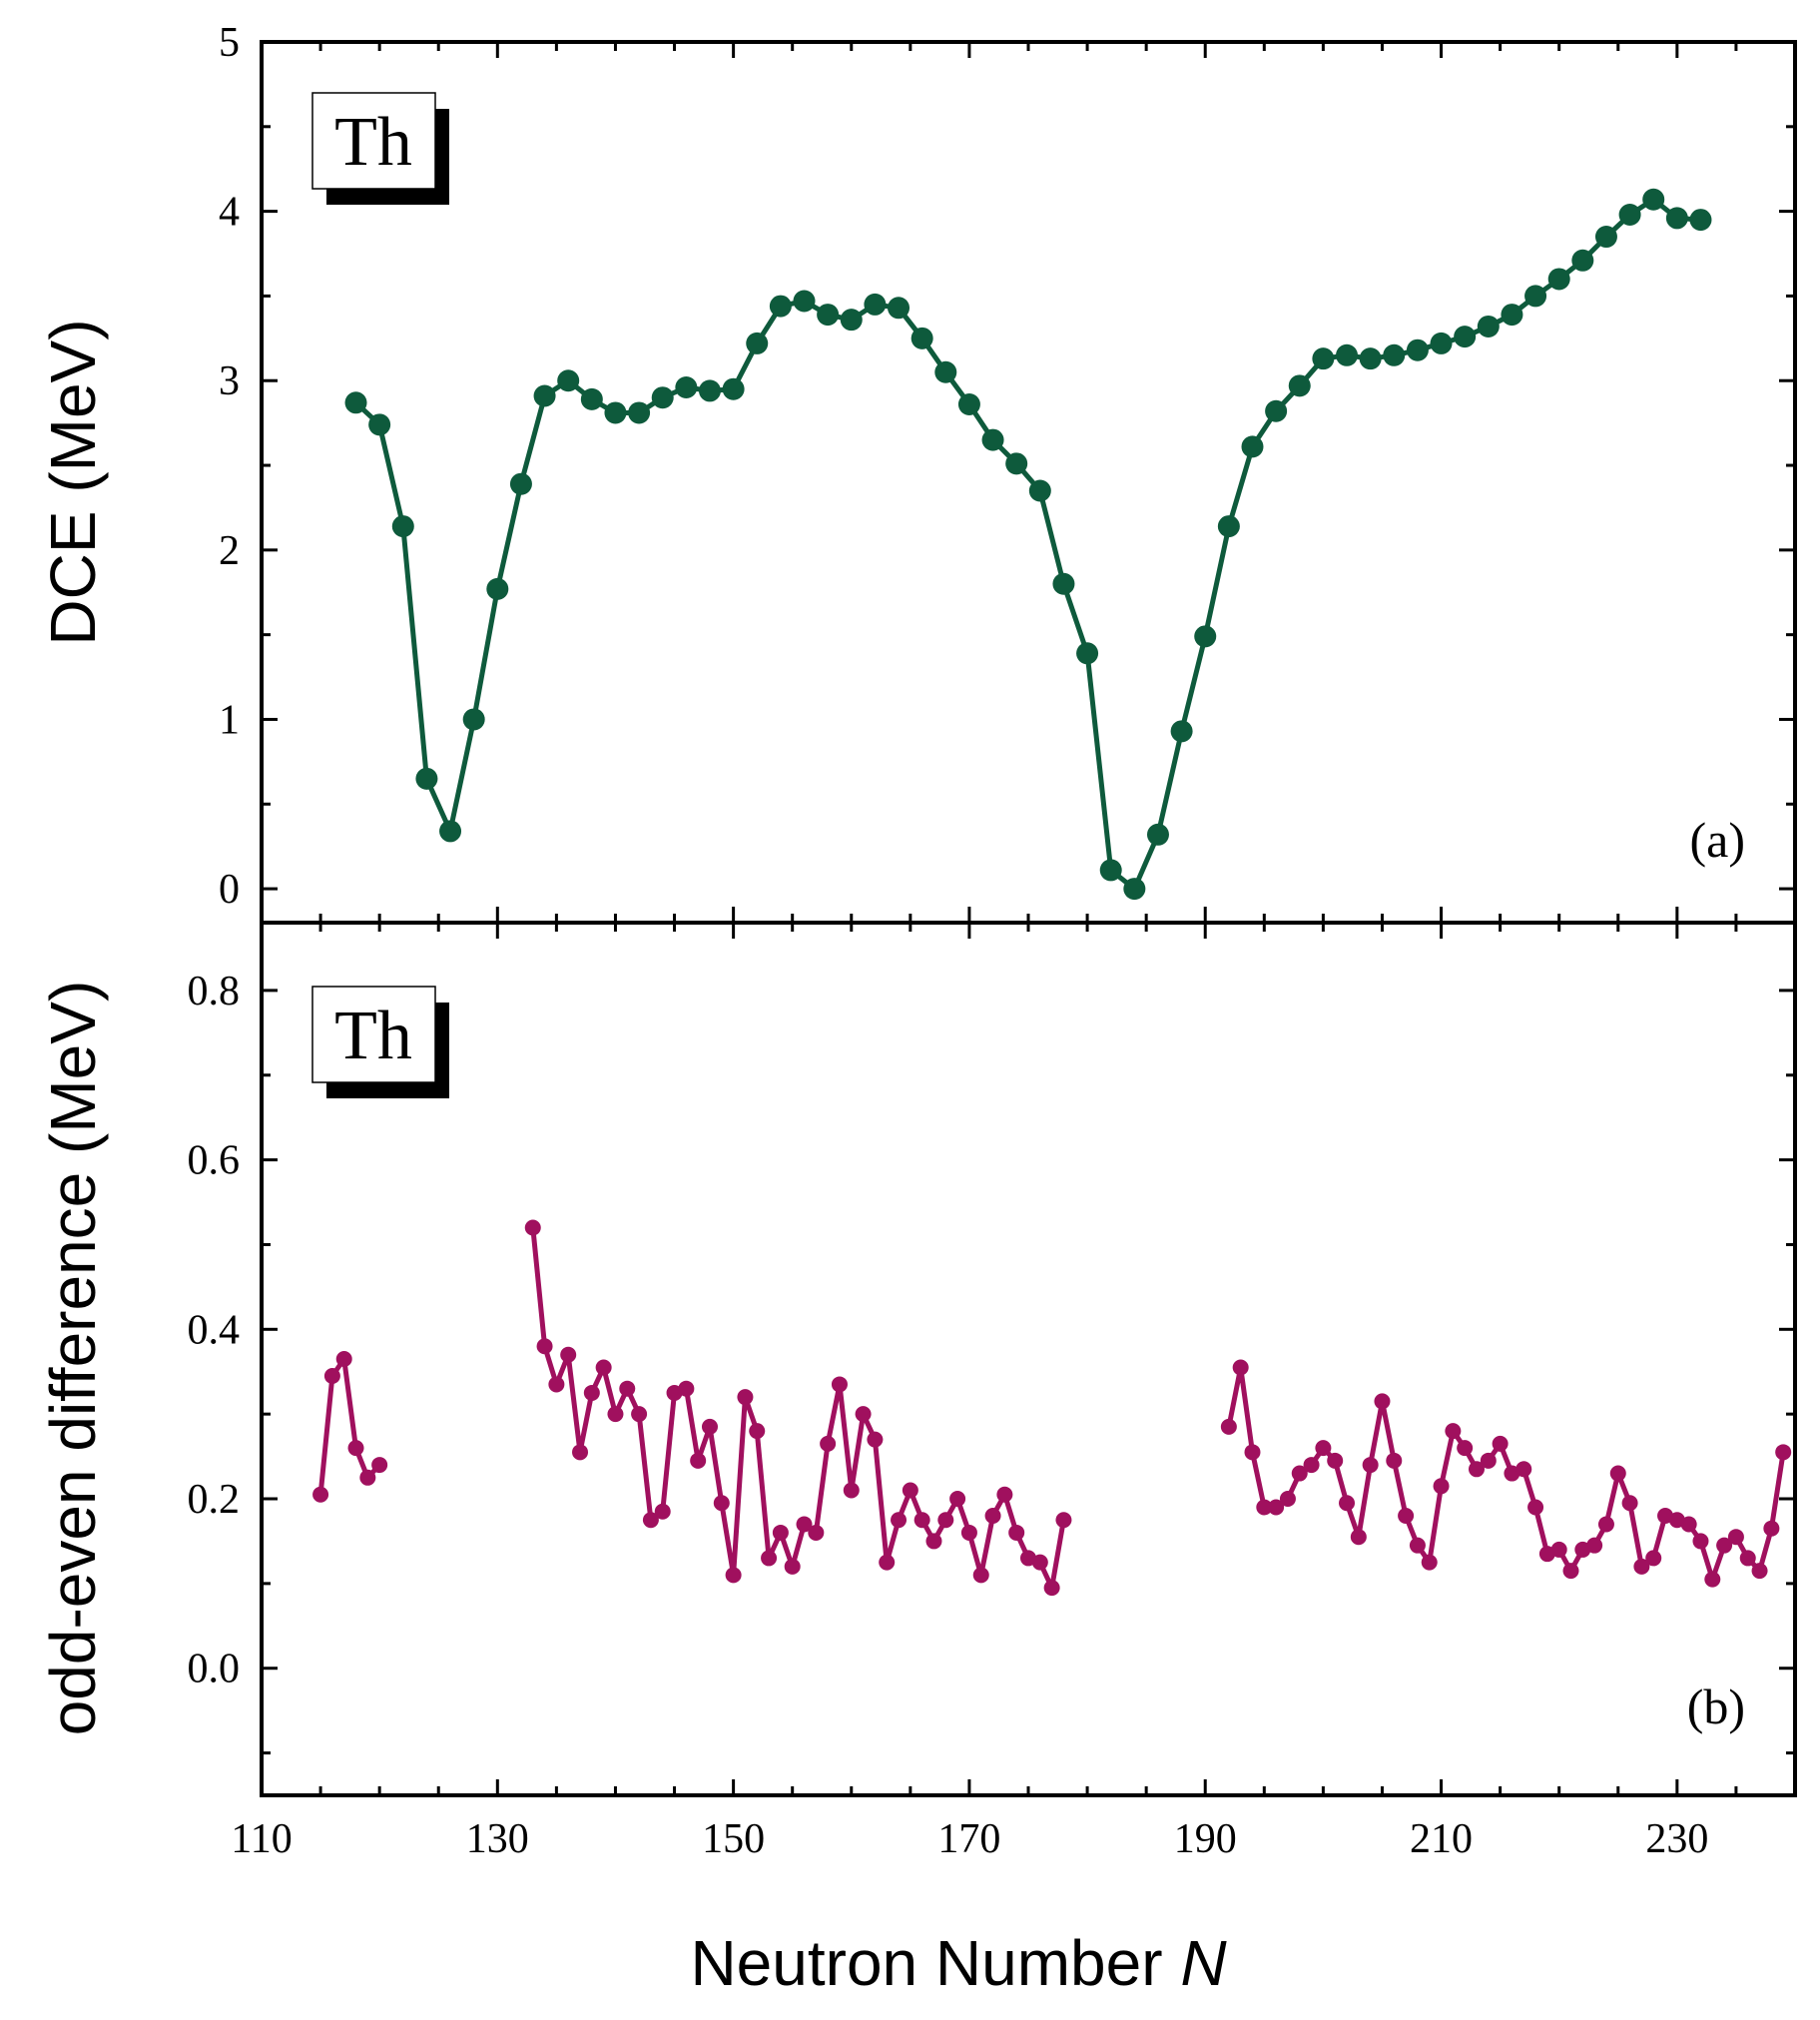  I want to click on panel-b-ytick-label: 0.6, so click(214, 1161).